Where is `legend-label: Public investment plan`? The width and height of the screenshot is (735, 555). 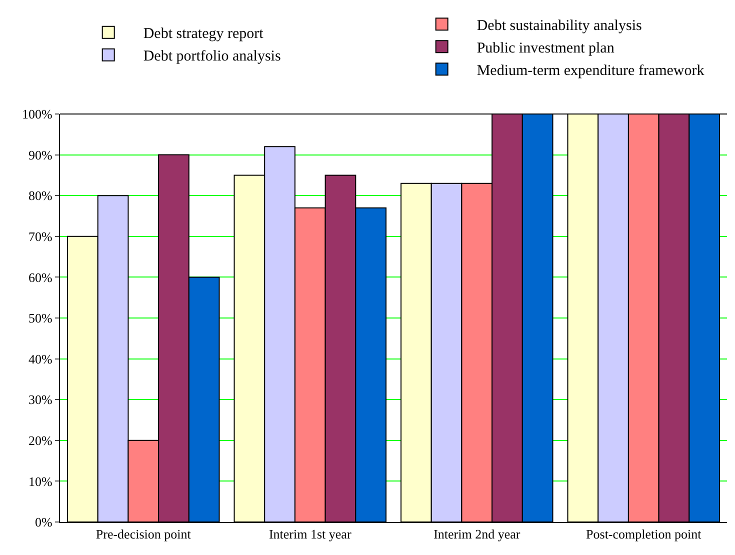 legend-label: Public investment plan is located at coordinates (545, 48).